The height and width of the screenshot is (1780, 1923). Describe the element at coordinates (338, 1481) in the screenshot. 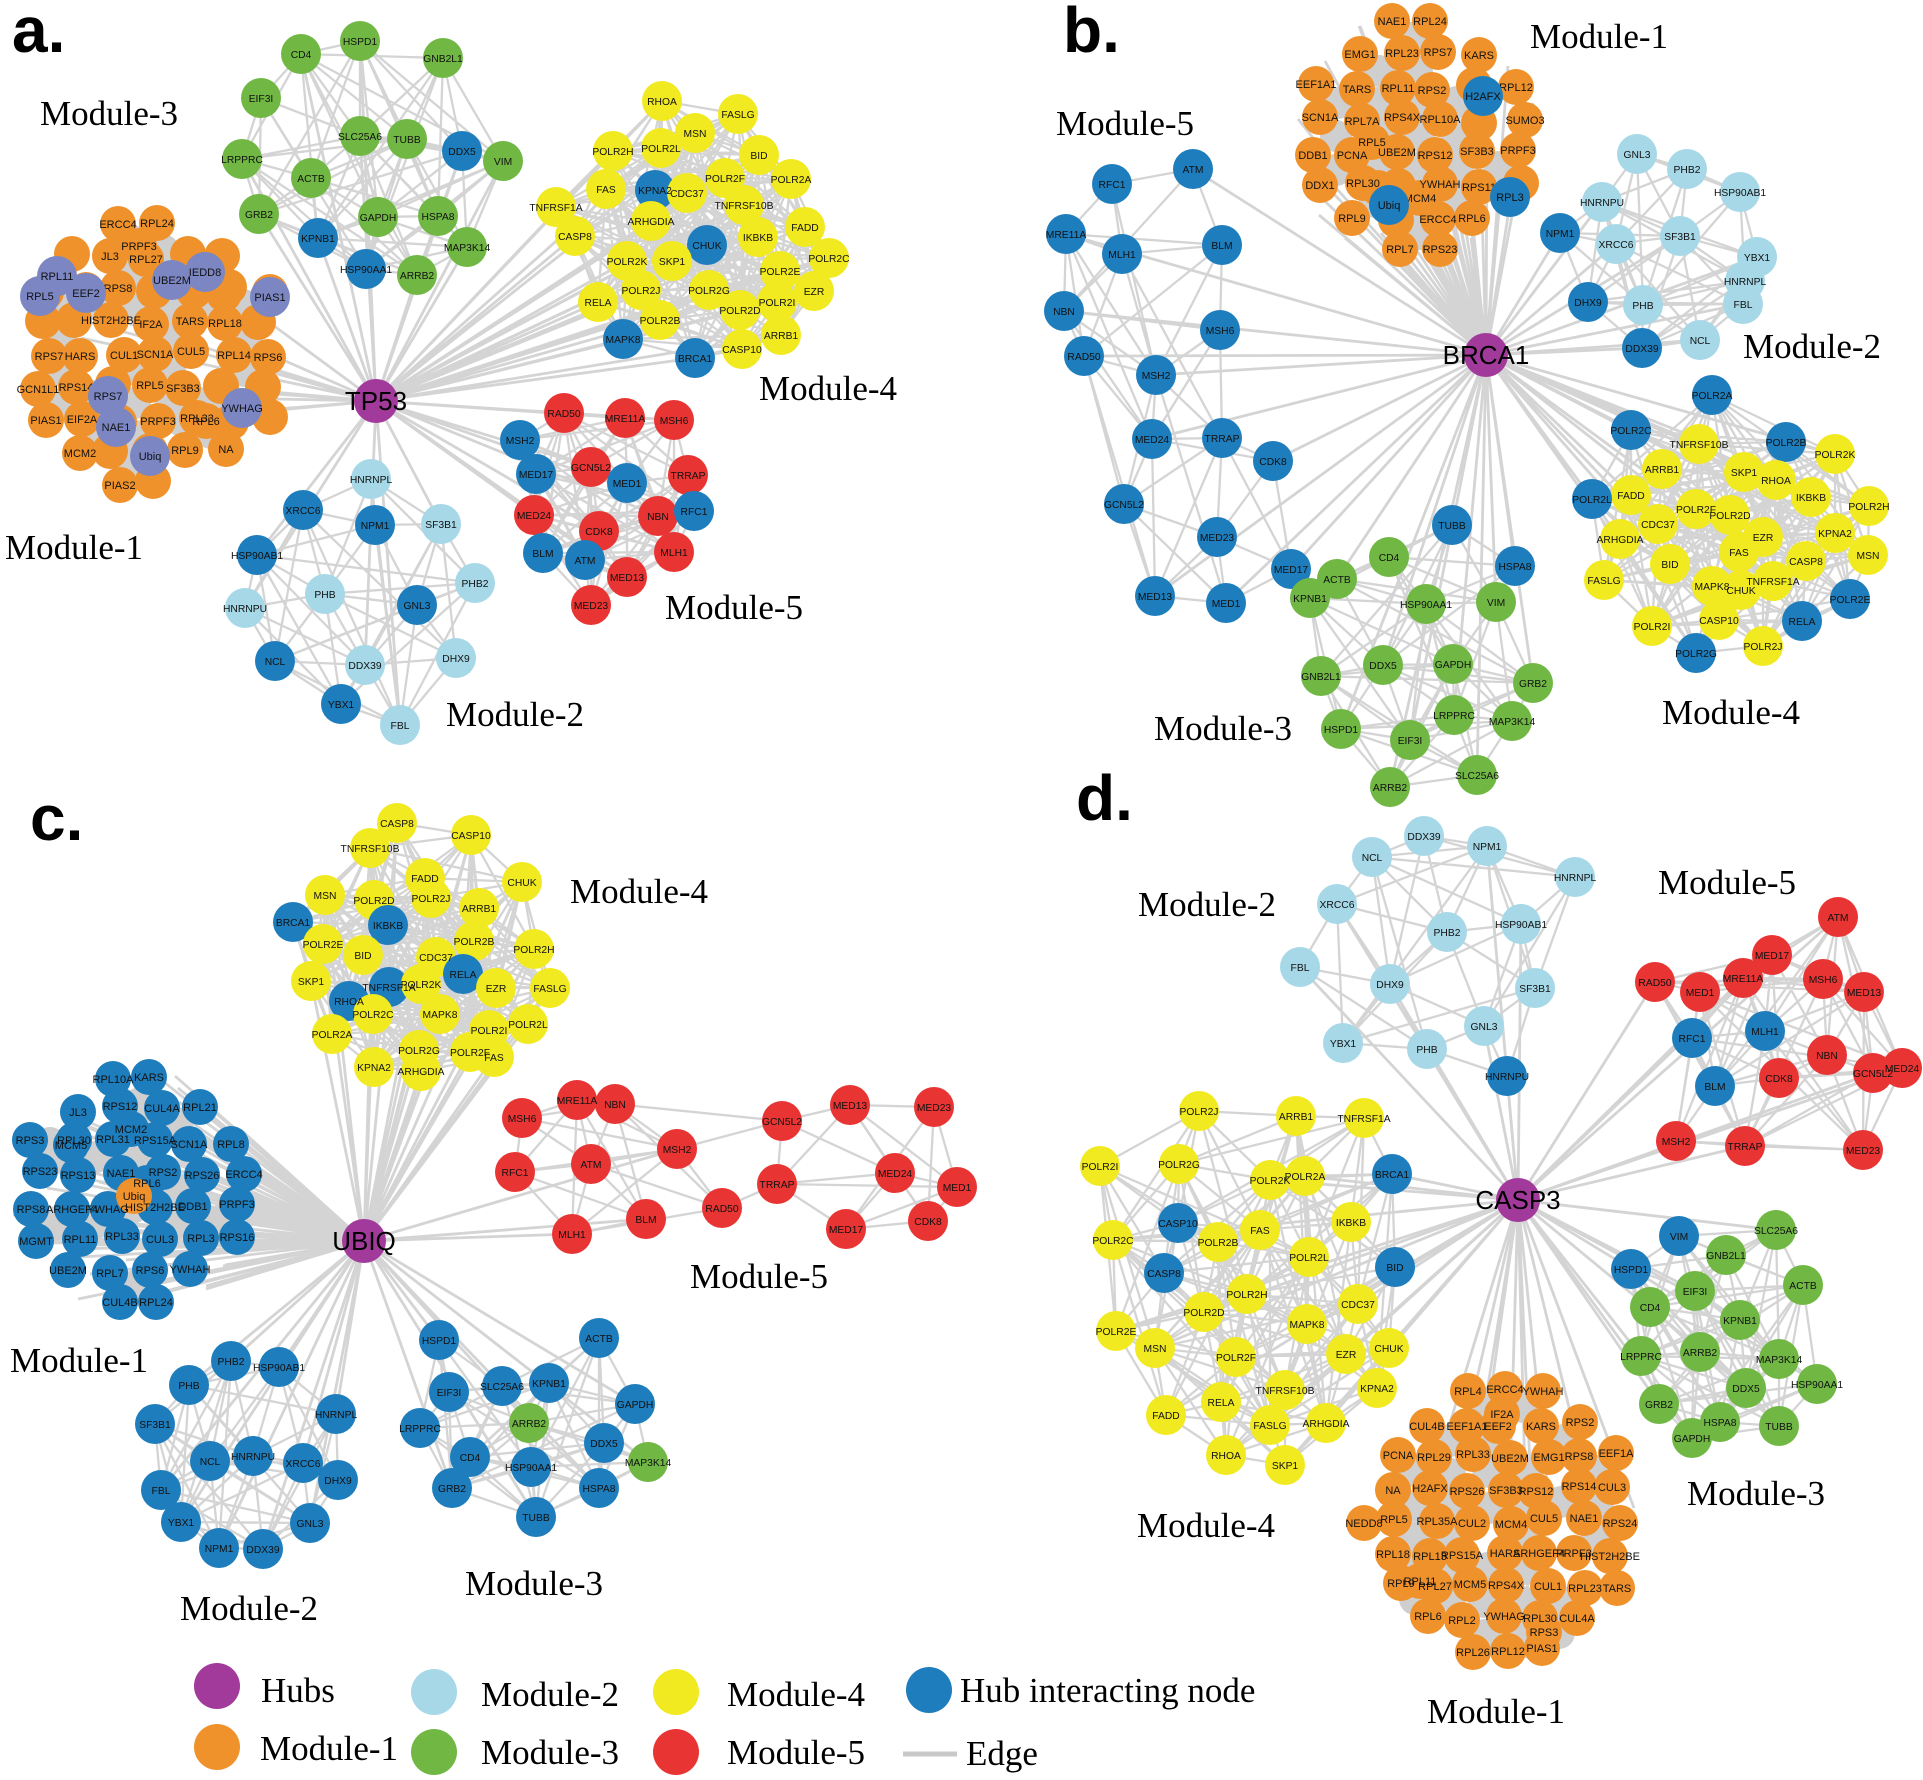

I see `svg-text: DHX9` at that location.